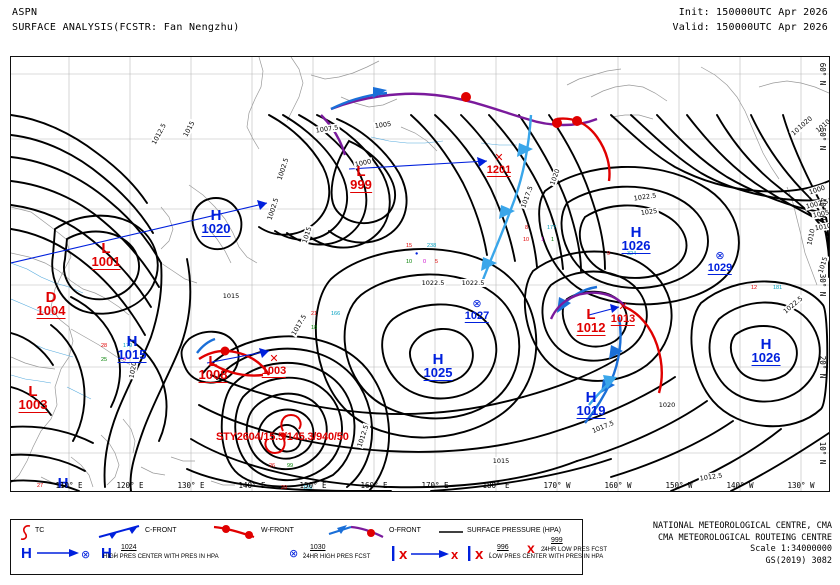  What do you see at coordinates (574, 550) in the screenshot?
I see `legend-low-fcst-desc: 24HR LOW PRES FCST` at bounding box center [574, 550].